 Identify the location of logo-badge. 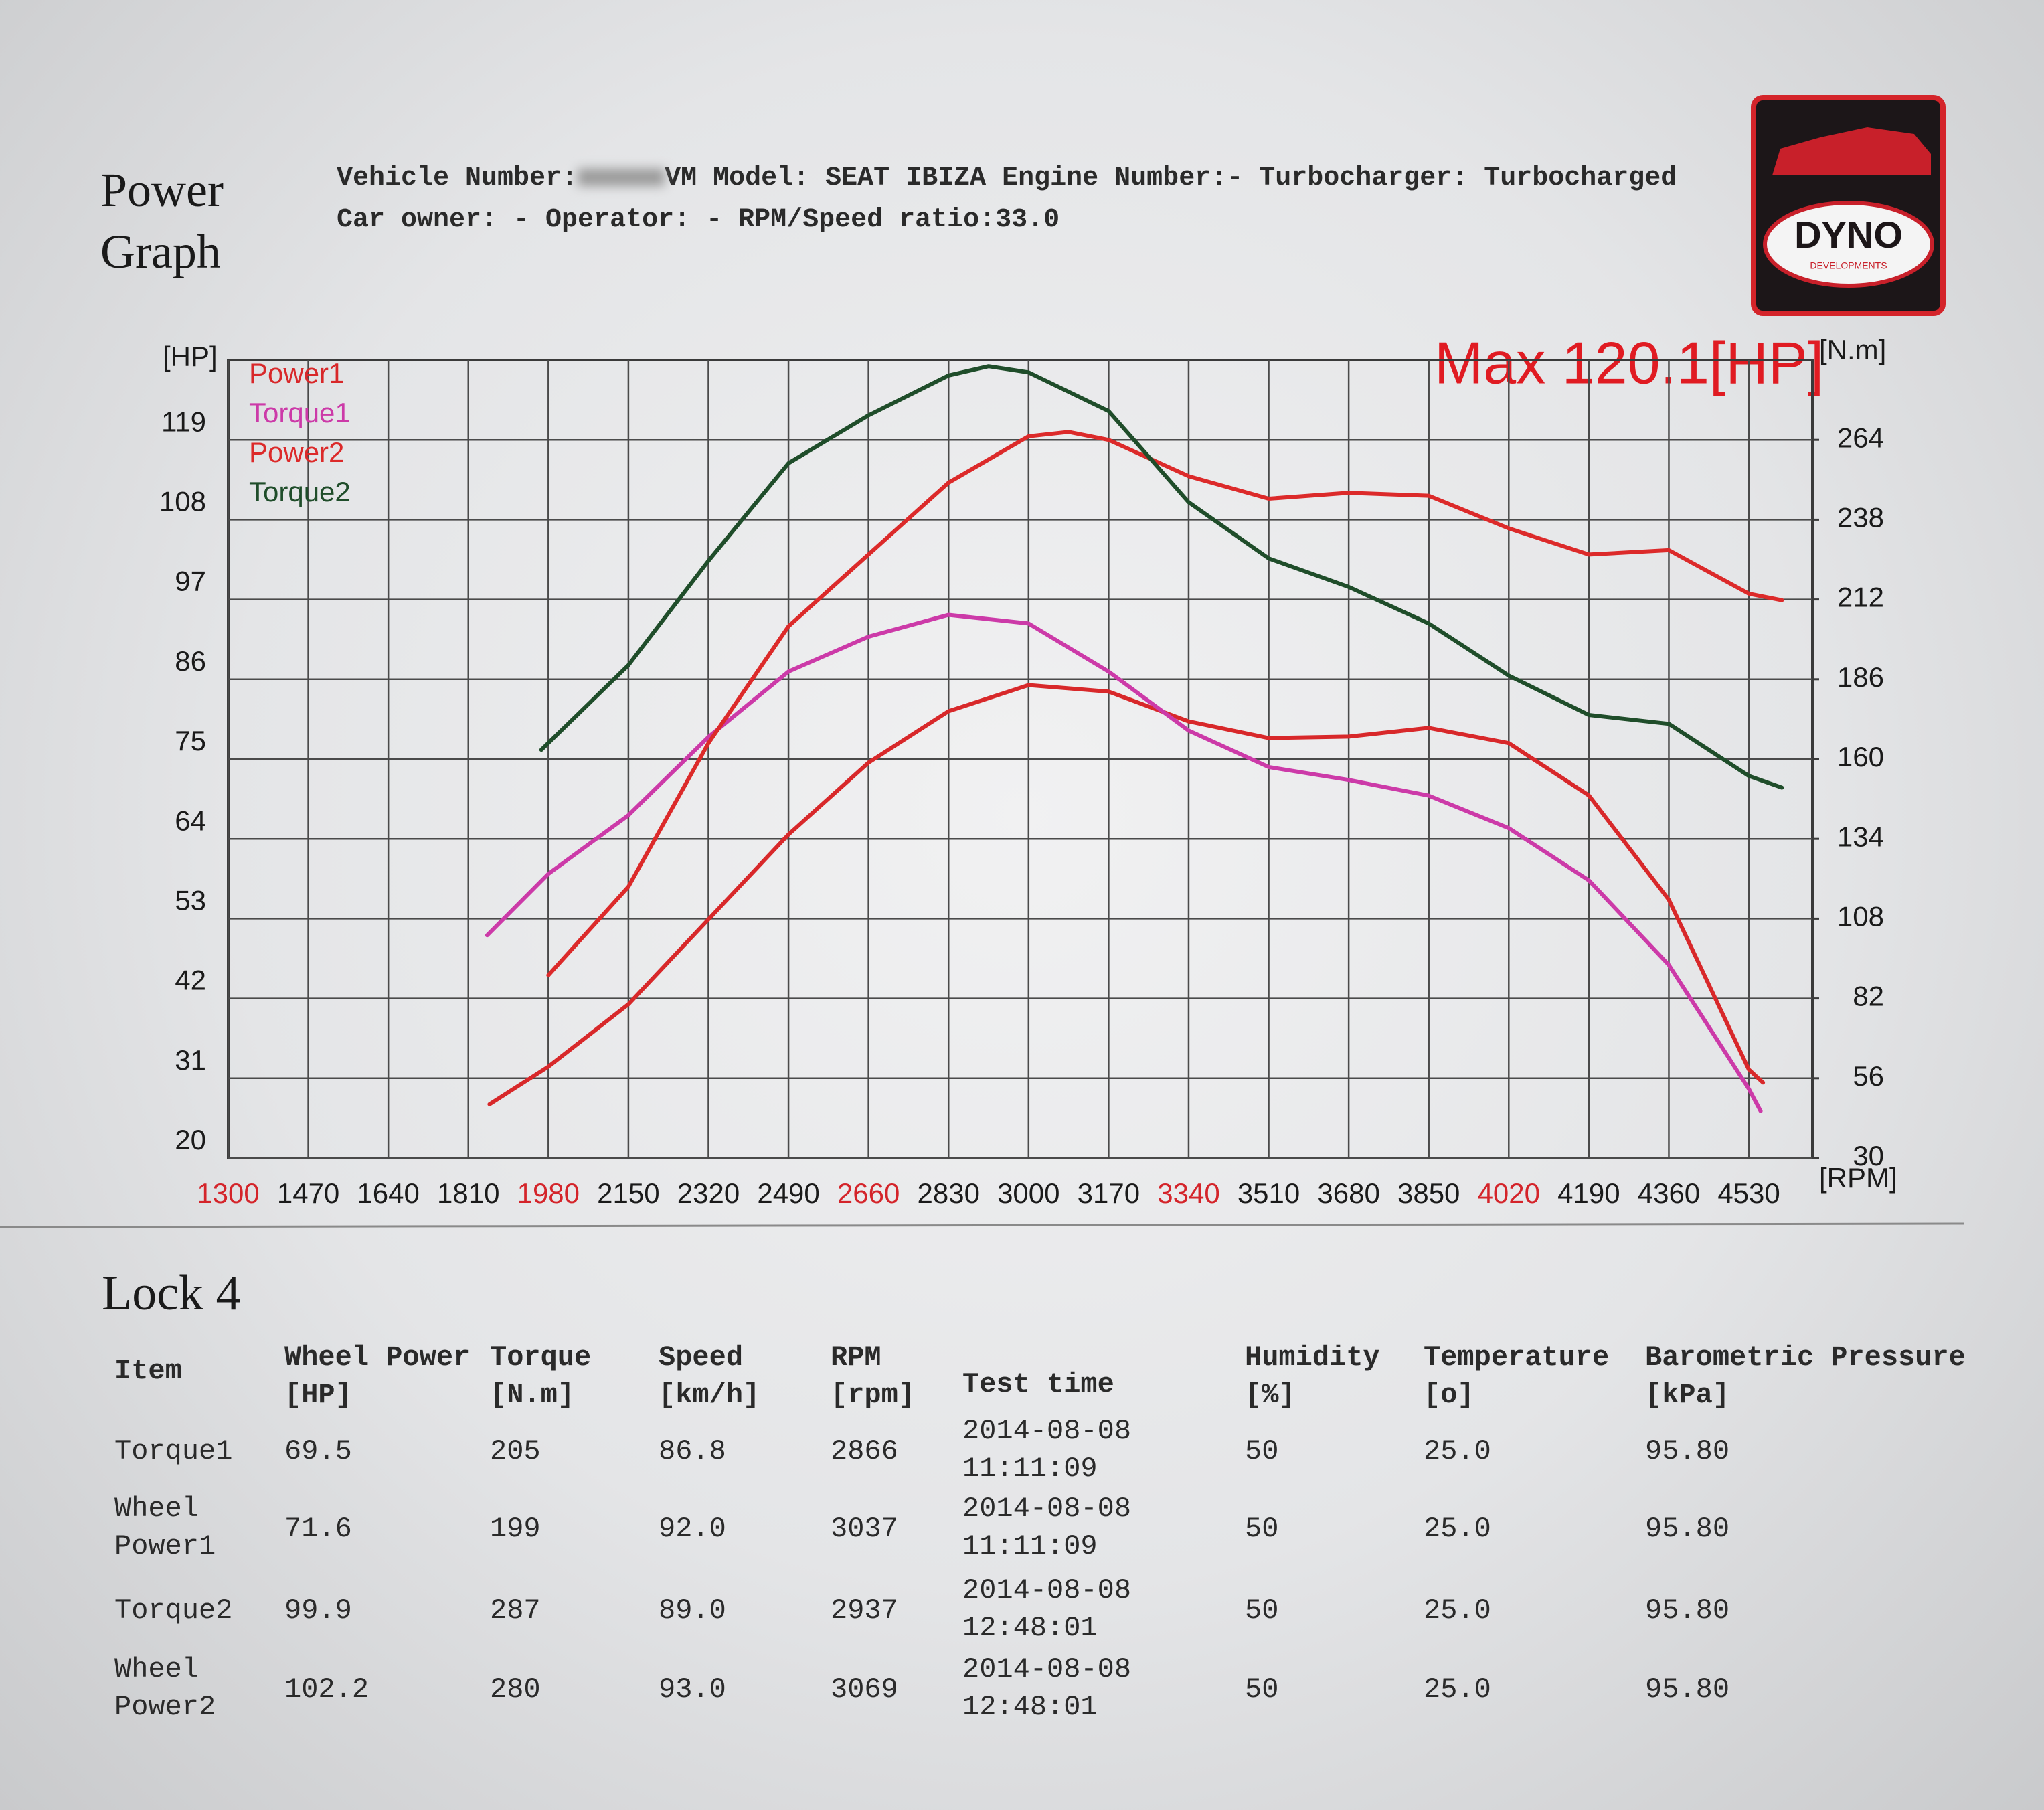
(1849, 244).